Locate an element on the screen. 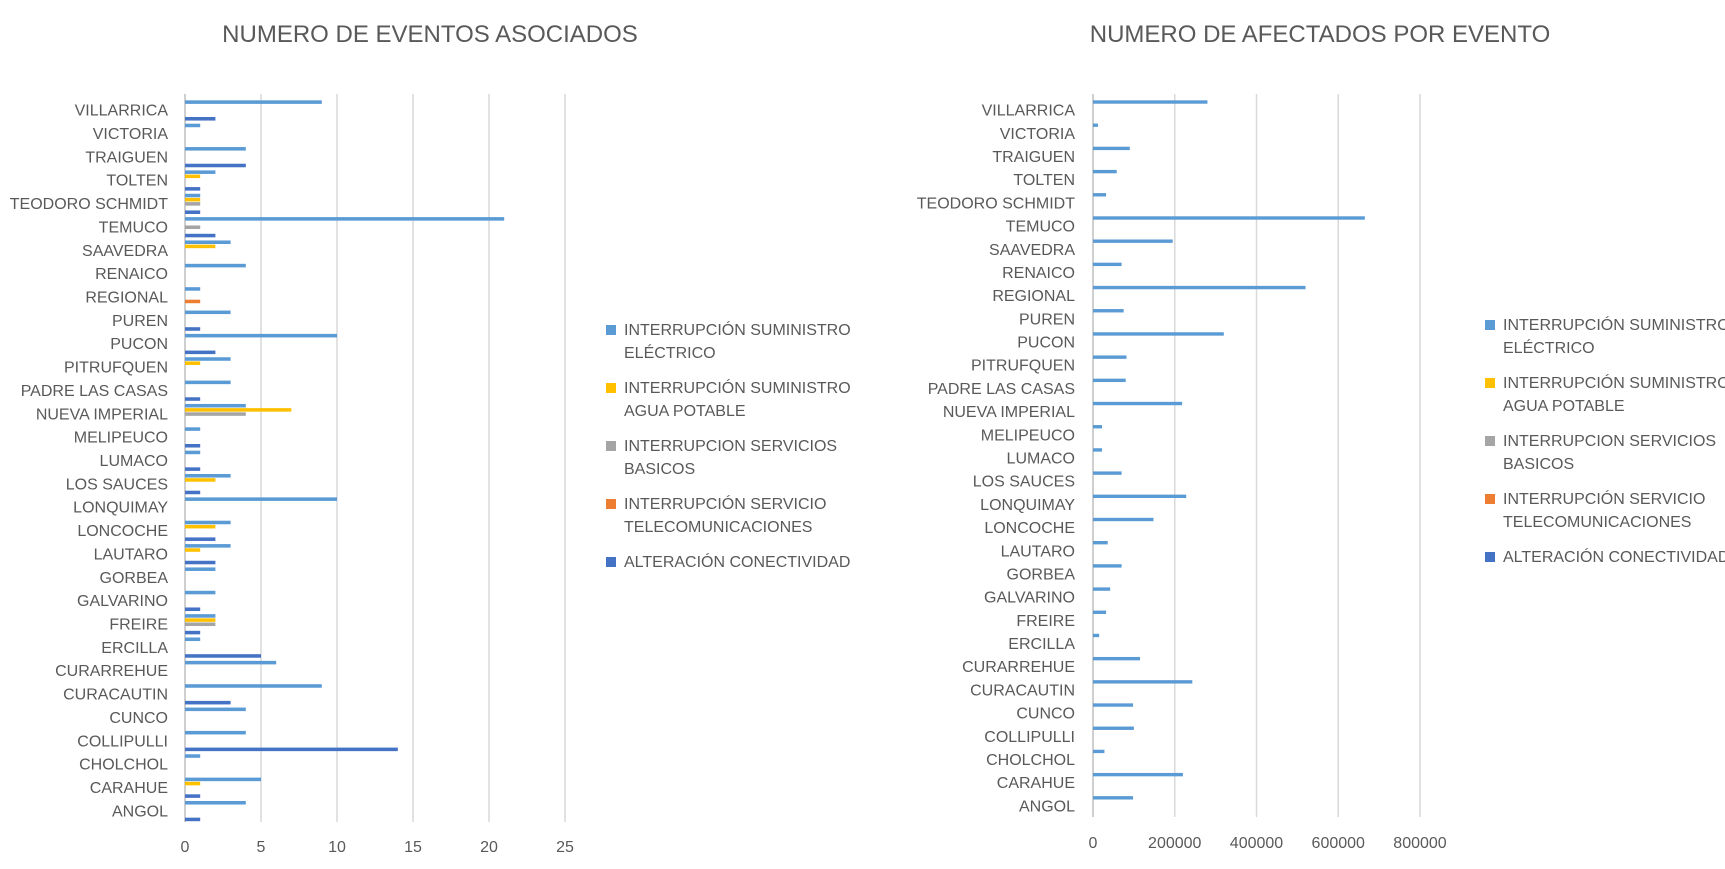  category-label: PADRE LAS CASAS is located at coordinates (94, 391).